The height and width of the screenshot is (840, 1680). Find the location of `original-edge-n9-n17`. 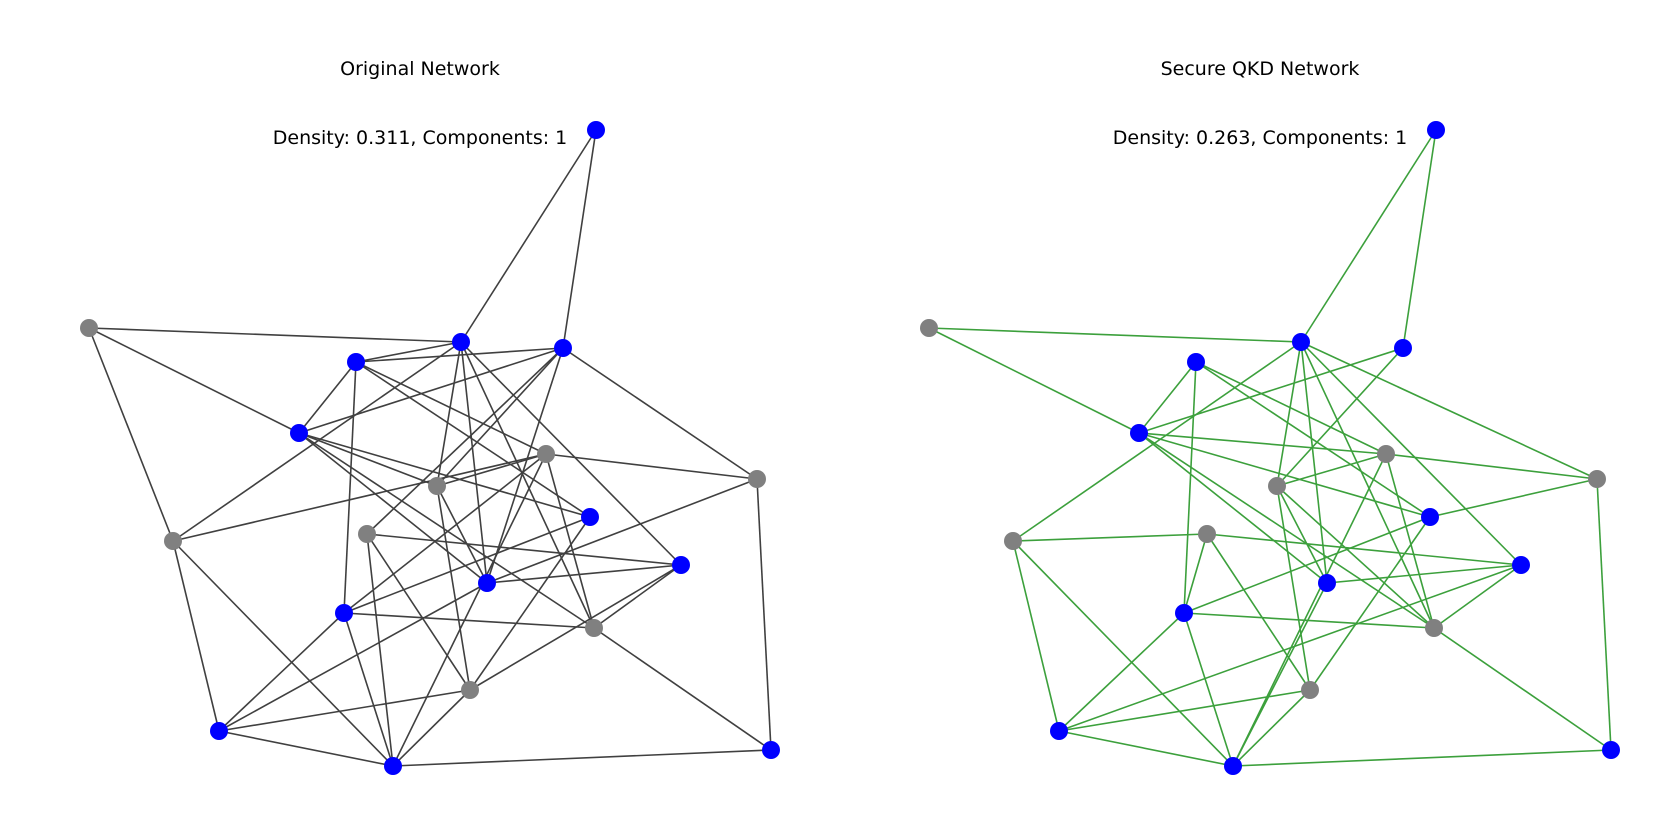

original-edge-n9-n17 is located at coordinates (453, 588).